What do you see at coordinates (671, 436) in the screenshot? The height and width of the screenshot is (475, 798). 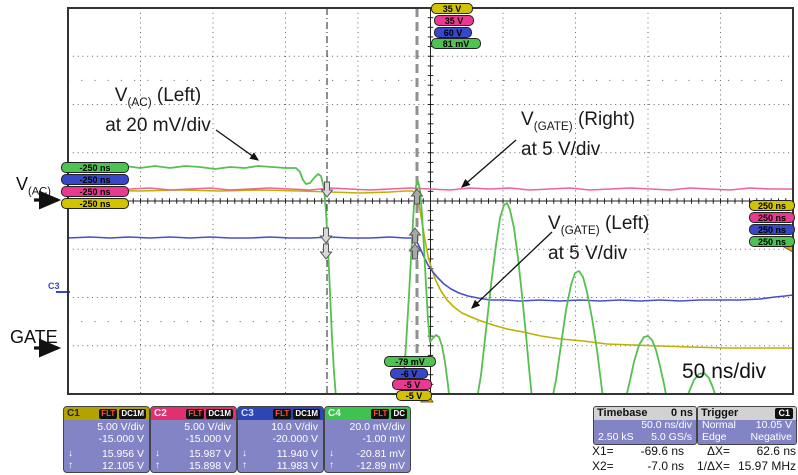 I see `timebase-rate: 5.0 GS/s` at bounding box center [671, 436].